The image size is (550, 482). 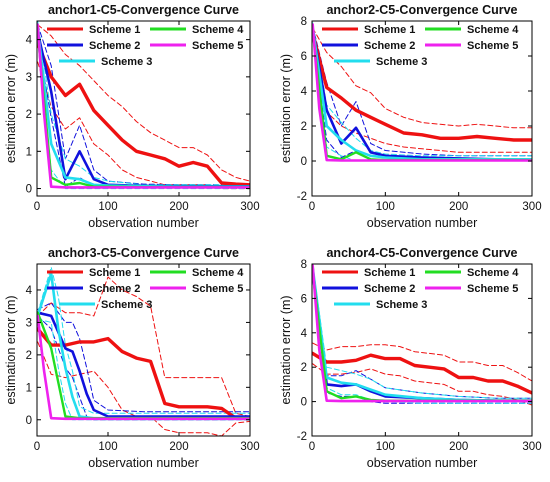 I want to click on chart-title: anchor1-C5-Convergence Curve, so click(x=143, y=10).